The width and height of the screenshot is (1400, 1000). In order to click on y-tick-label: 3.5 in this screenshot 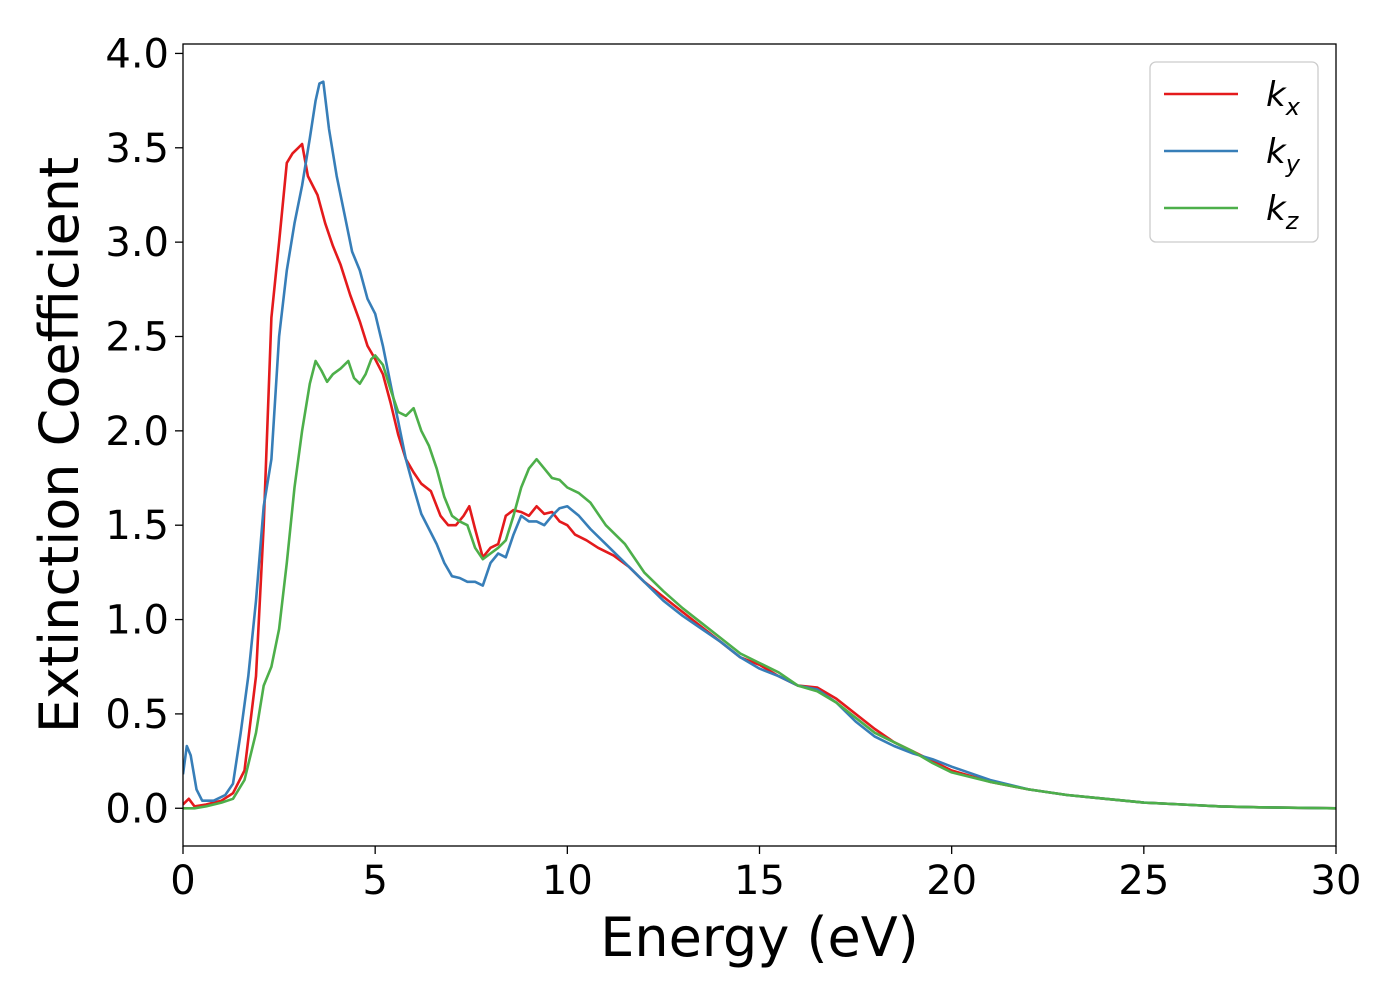, I will do `click(137, 149)`.